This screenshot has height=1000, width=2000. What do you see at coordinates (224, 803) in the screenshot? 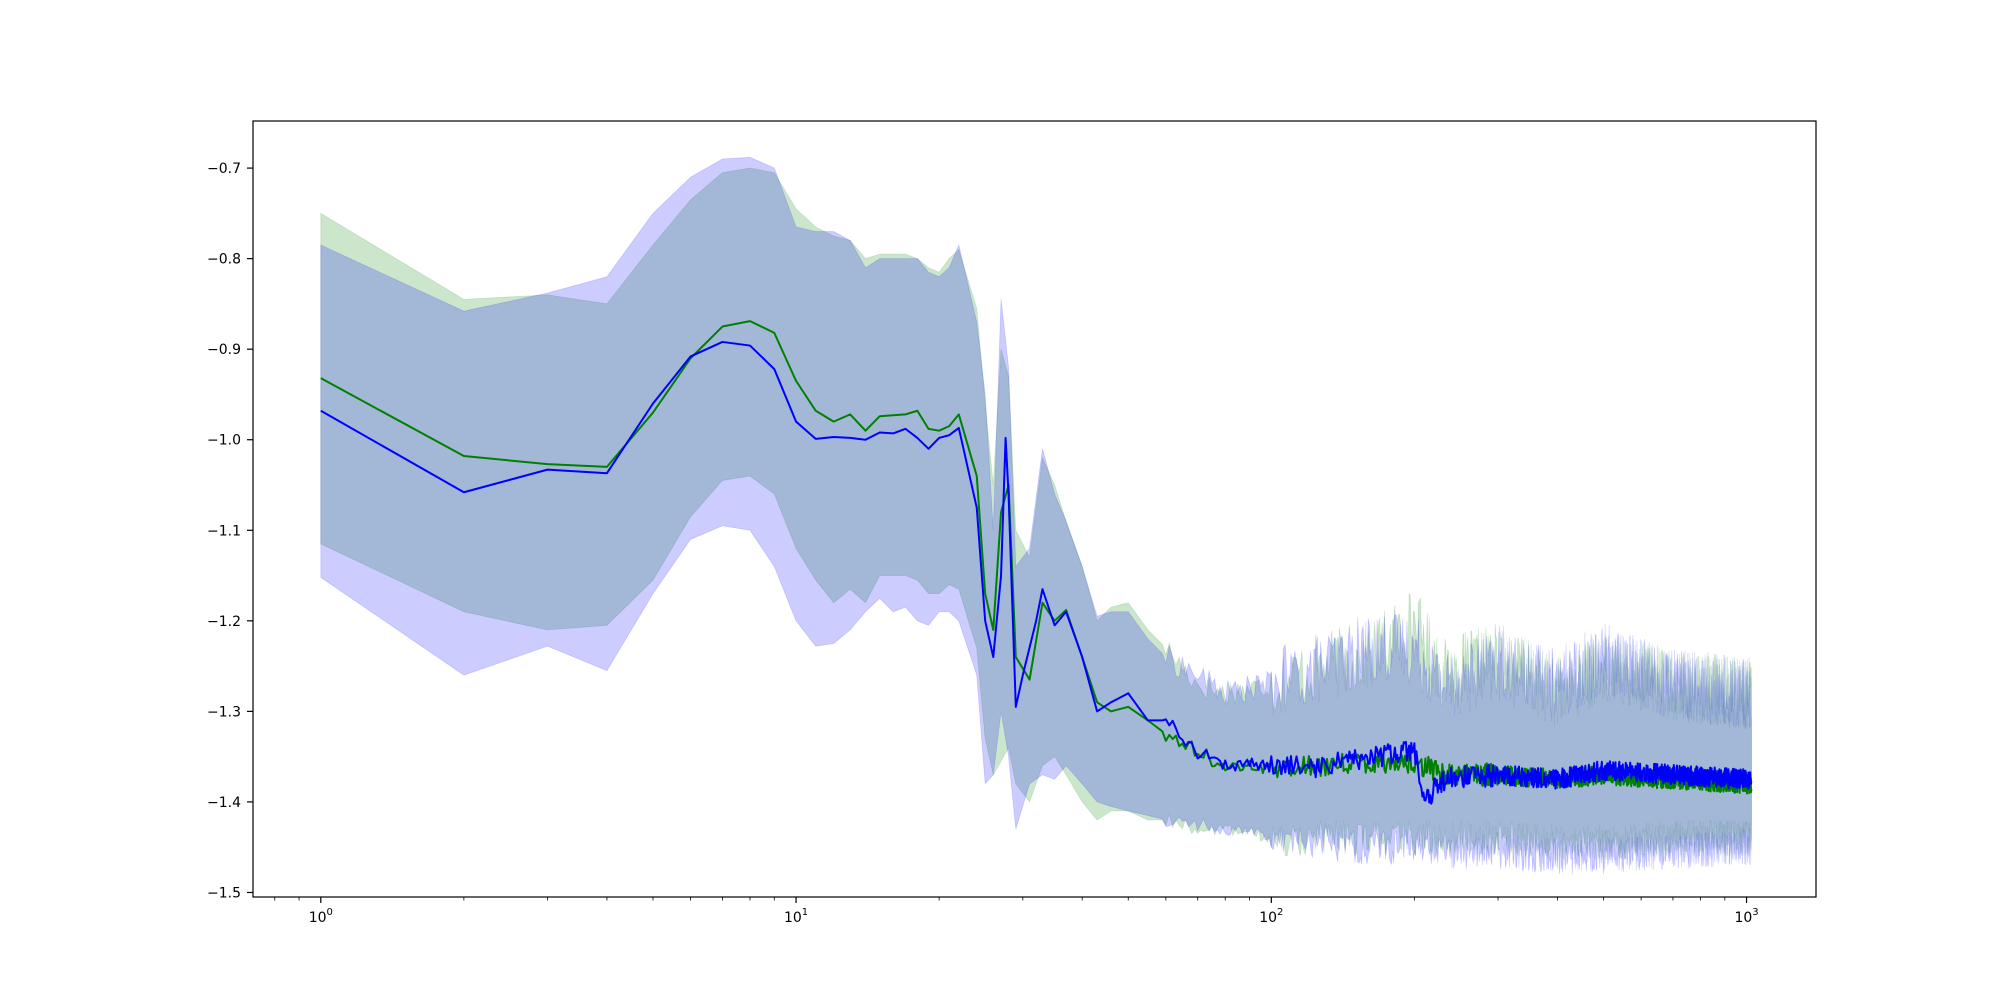
I see `y-tick-label: −1.4` at bounding box center [224, 803].